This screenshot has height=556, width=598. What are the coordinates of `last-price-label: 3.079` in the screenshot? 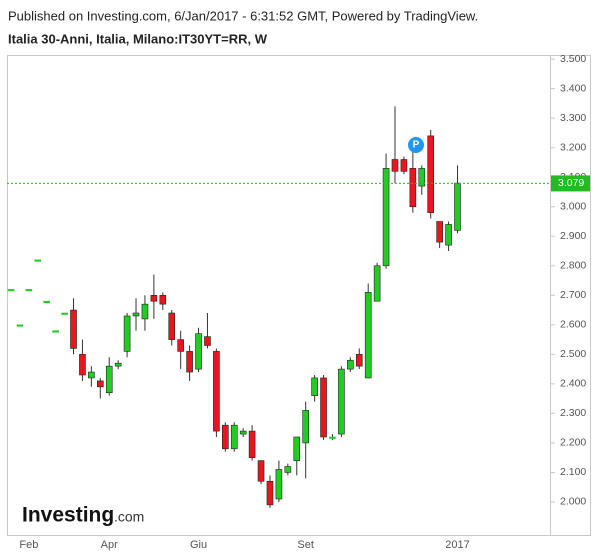 It's located at (571, 183).